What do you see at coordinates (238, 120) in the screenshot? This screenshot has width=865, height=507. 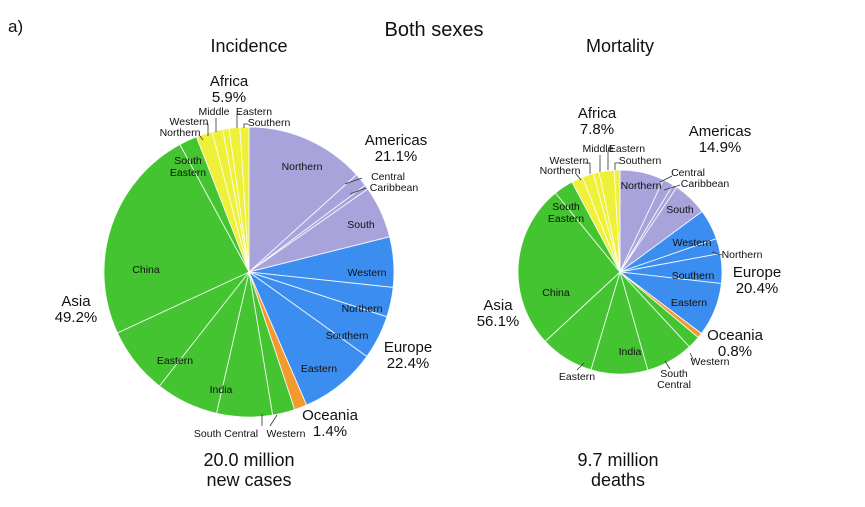 I see `incidence-leader-africa-eastern` at bounding box center [238, 120].